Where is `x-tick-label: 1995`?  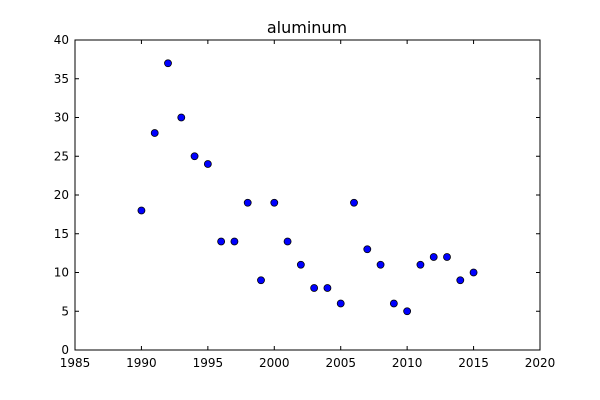
x-tick-label: 1995 is located at coordinates (208, 363).